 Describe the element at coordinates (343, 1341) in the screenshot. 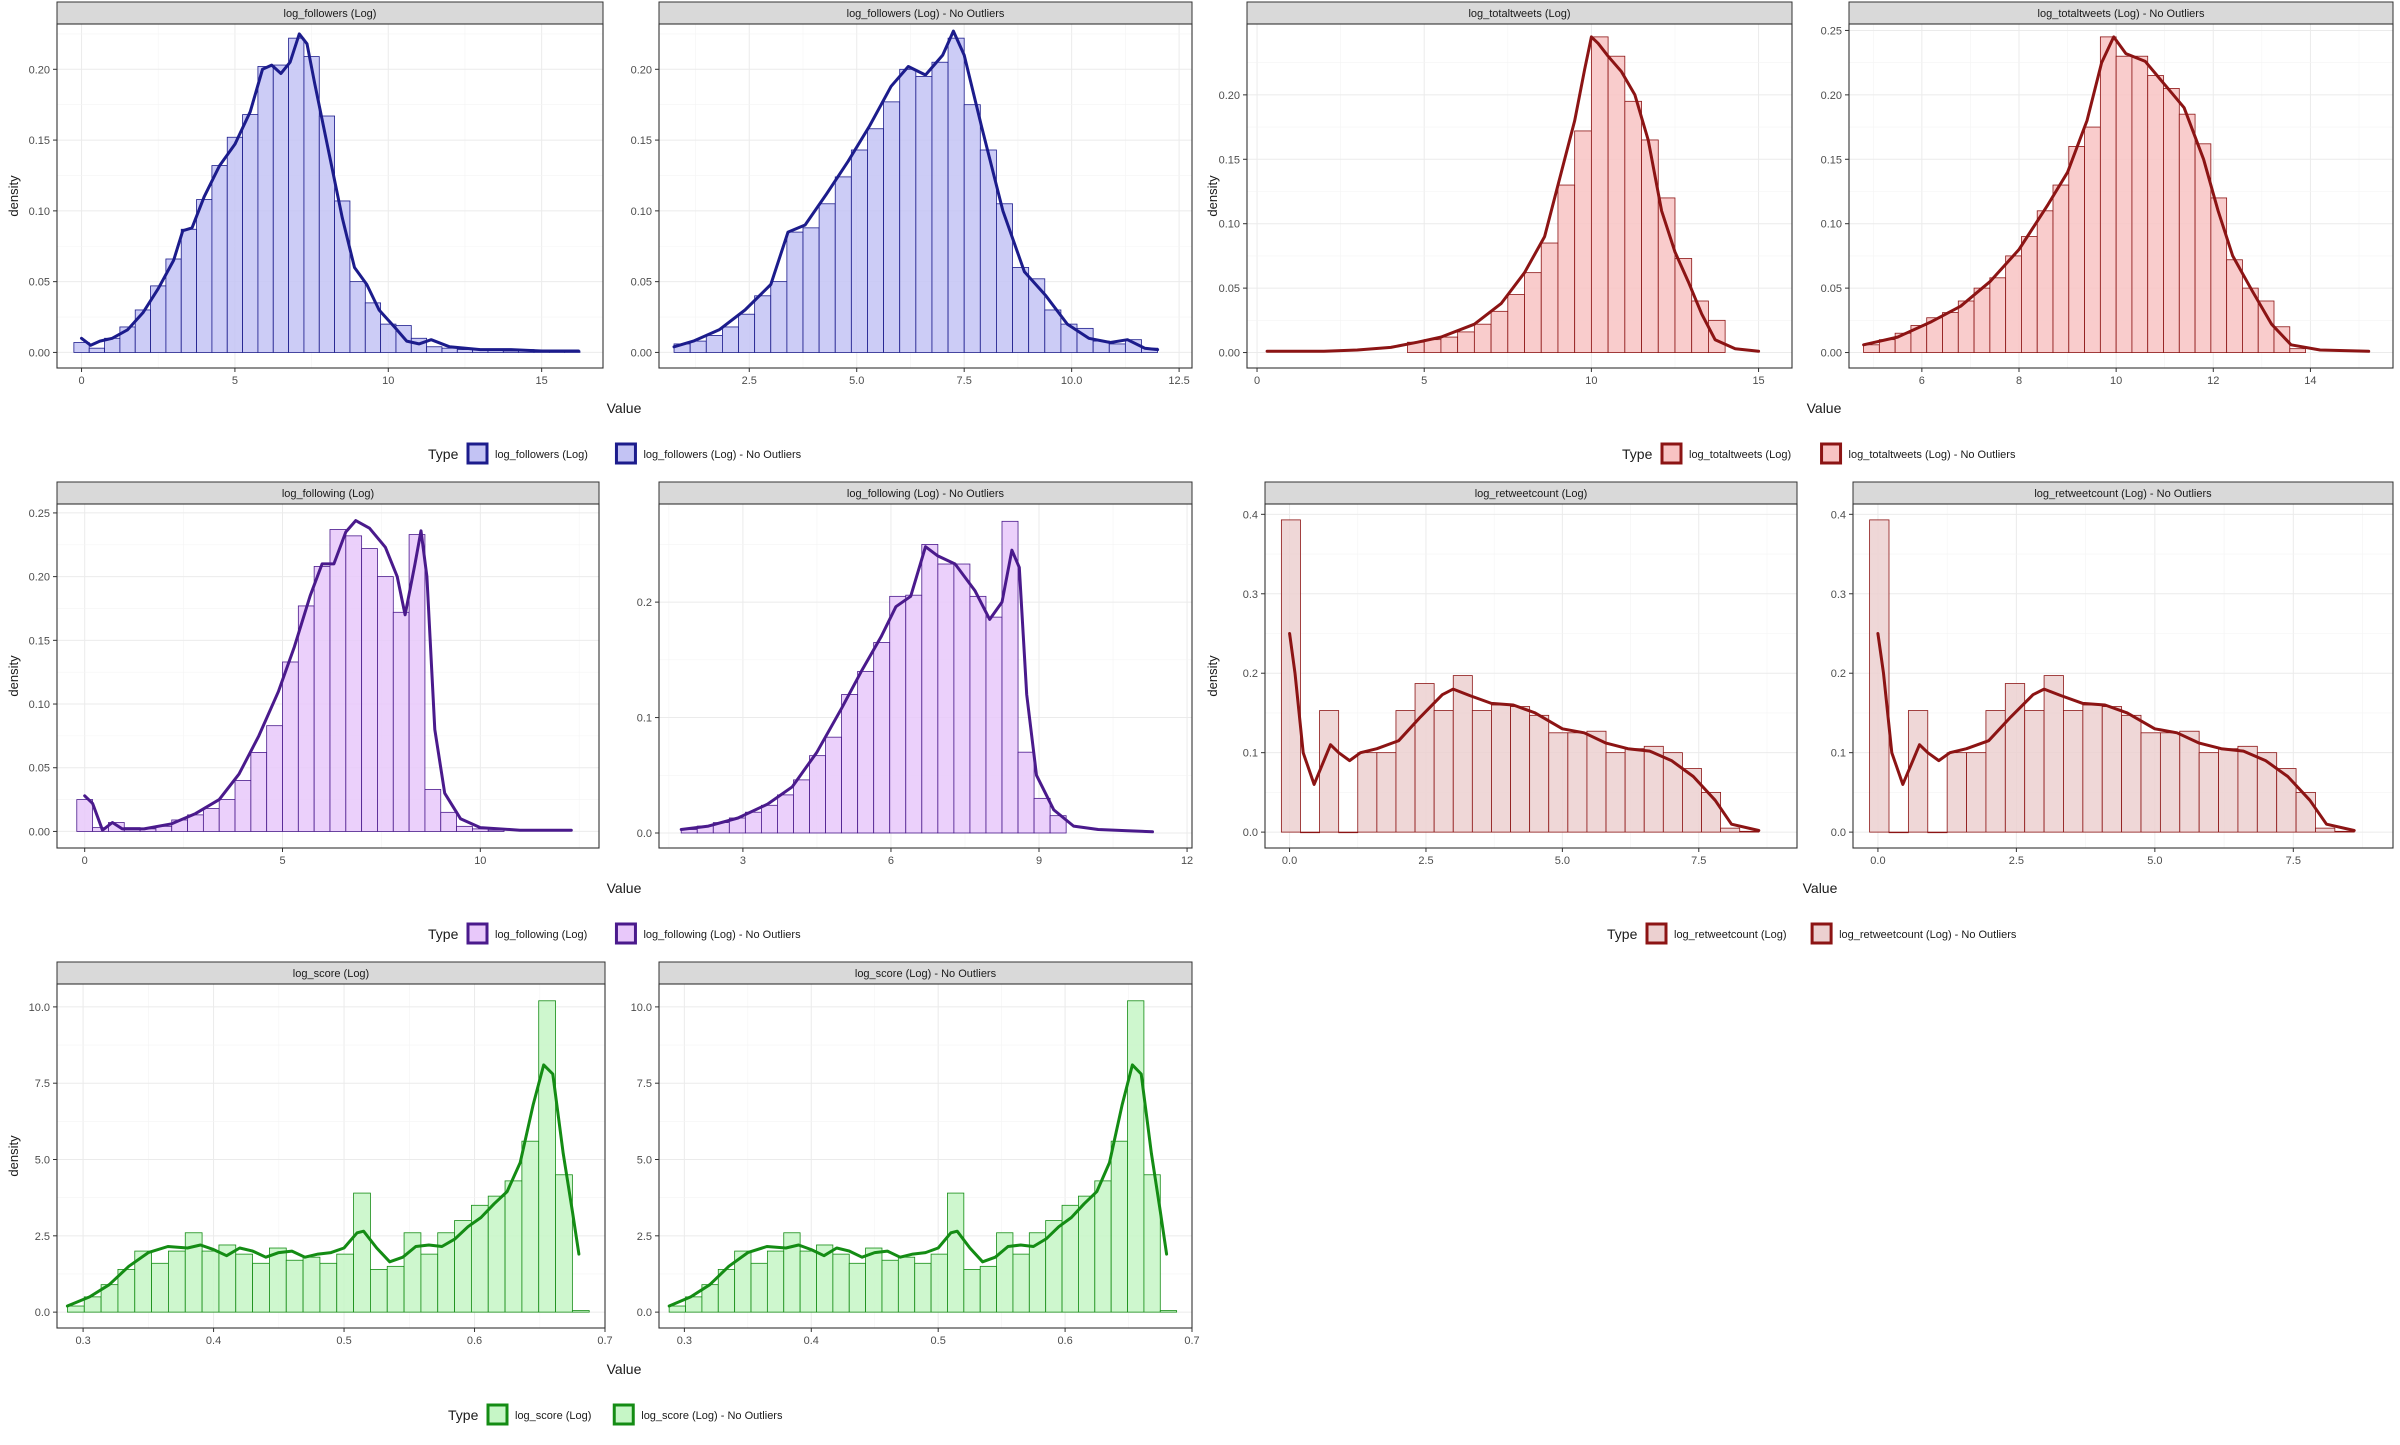

I see `x-tick-label: 0.5` at that location.